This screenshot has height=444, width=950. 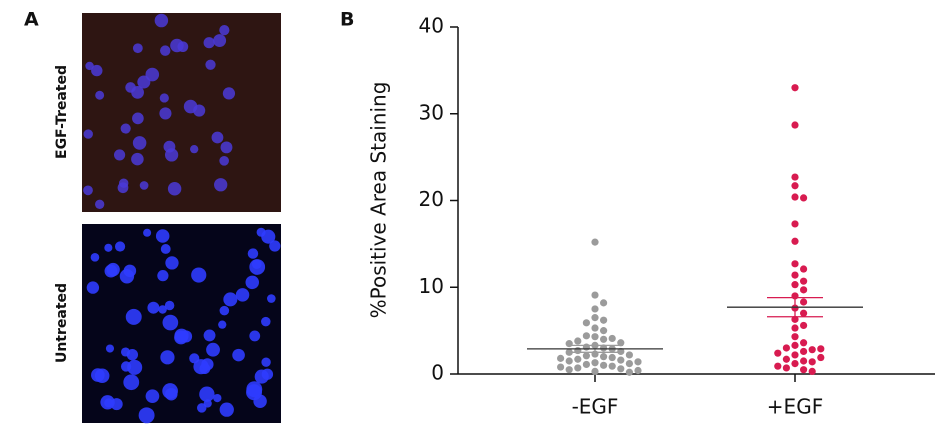 I want to click on y-tick-label: 0, so click(x=437, y=373).